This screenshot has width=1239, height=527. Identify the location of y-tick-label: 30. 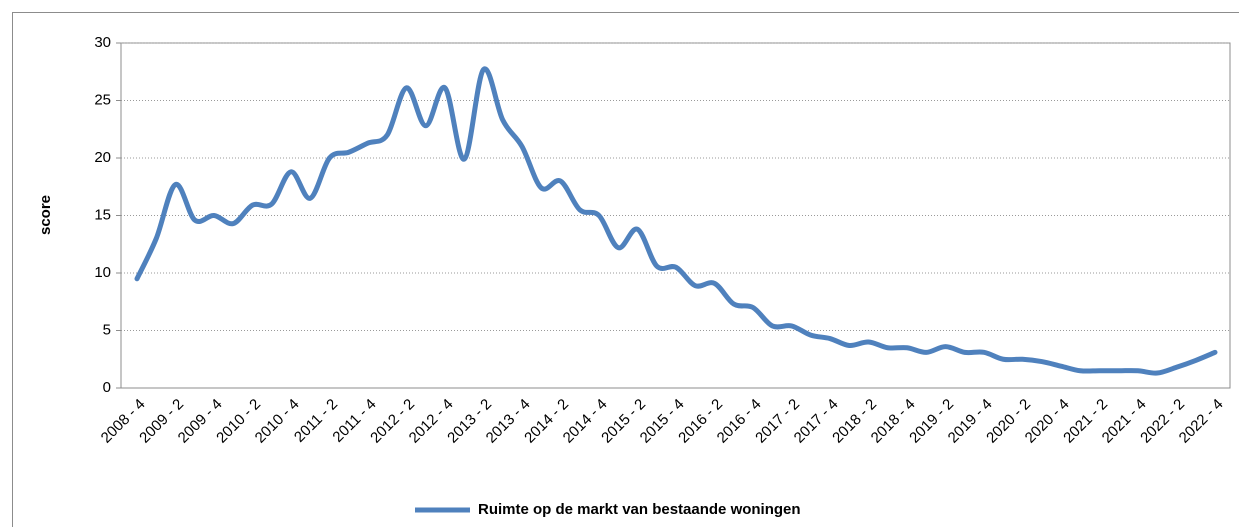
(102, 42).